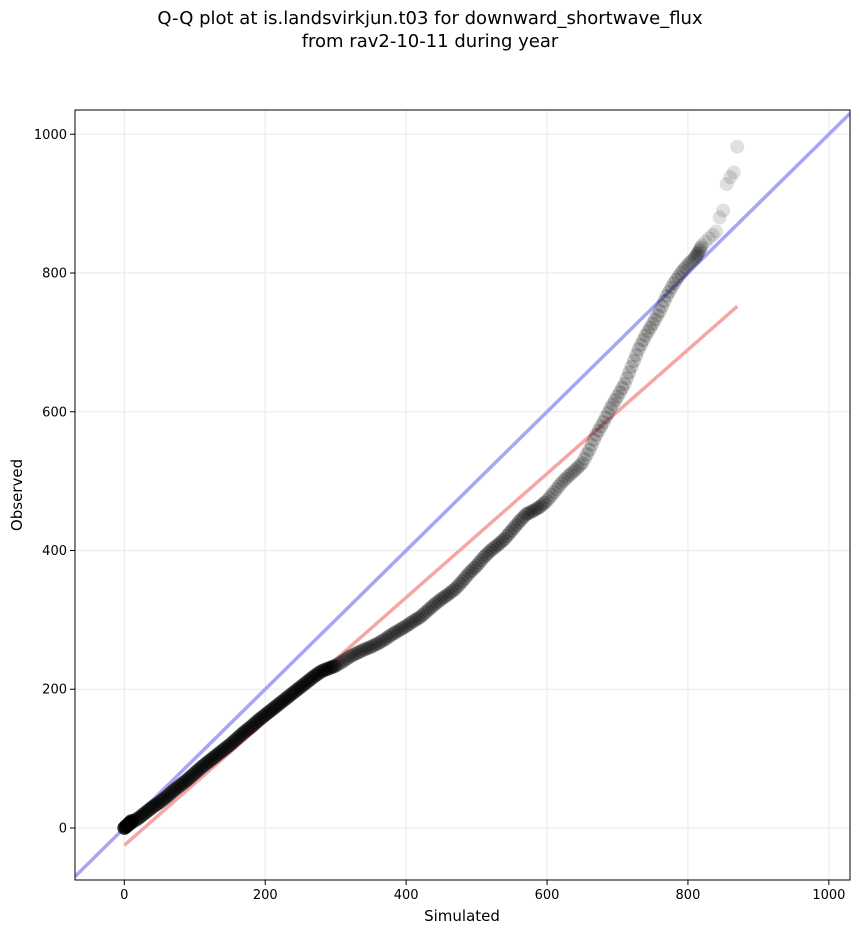 The image size is (860, 934). I want to click on y-tick-label: 600, so click(54, 412).